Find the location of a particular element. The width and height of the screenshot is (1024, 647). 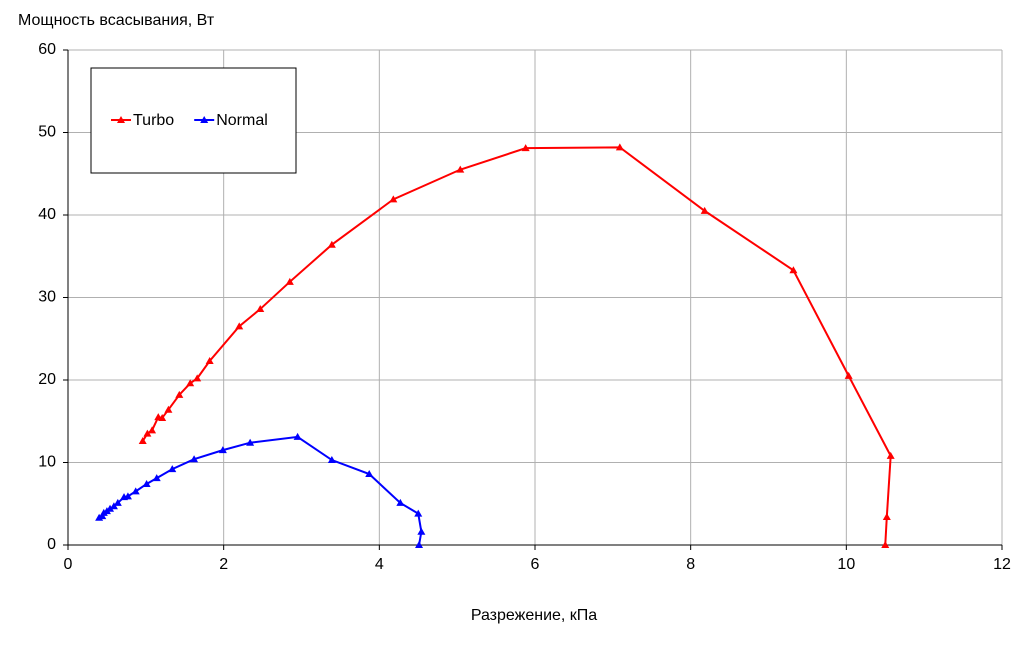

y-tick-label: 20 is located at coordinates (47, 379).